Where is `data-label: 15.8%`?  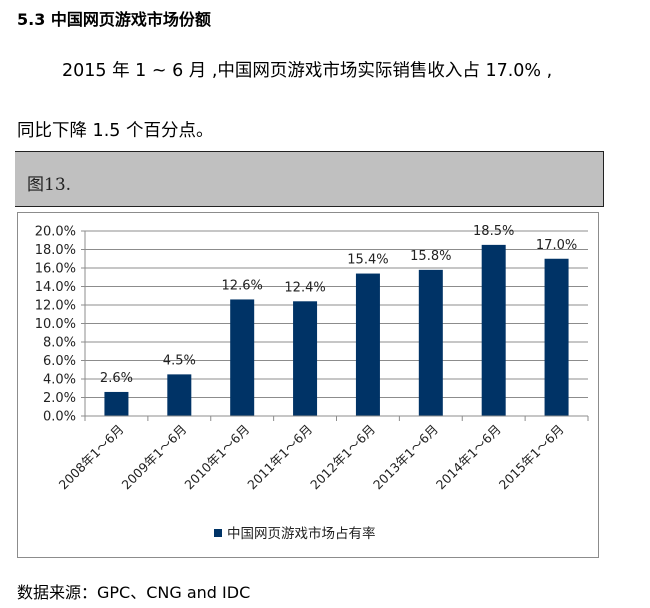
data-label: 15.8% is located at coordinates (430, 256).